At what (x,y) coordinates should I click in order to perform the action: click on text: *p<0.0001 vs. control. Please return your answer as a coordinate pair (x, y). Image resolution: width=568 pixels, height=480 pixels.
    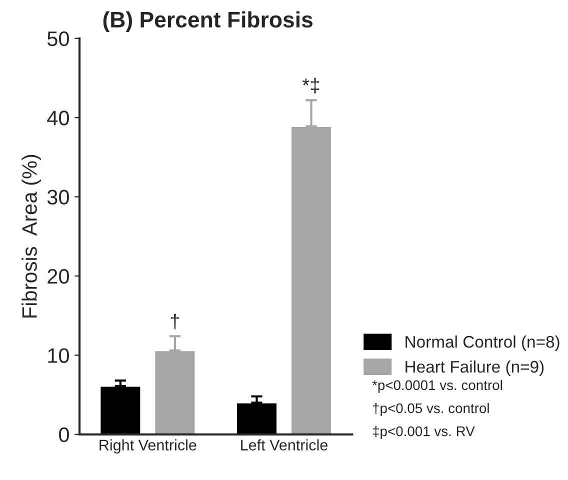
    Looking at the image, I should click on (437, 386).